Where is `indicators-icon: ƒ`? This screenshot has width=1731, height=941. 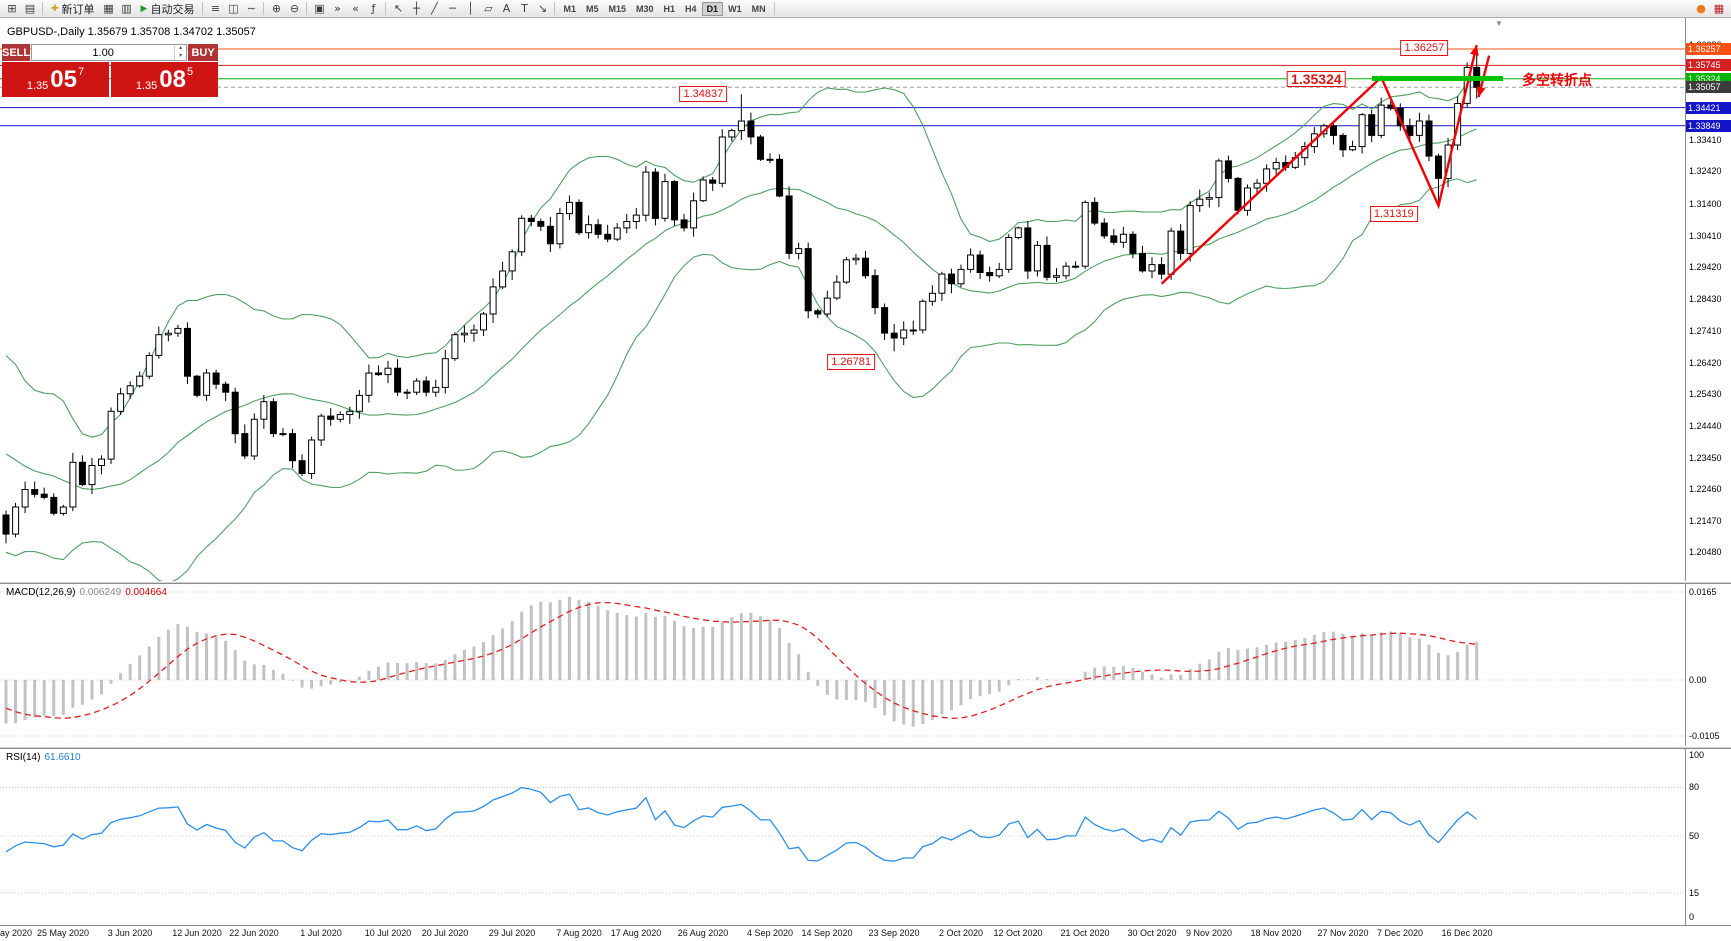 indicators-icon: ƒ is located at coordinates (373, 8).